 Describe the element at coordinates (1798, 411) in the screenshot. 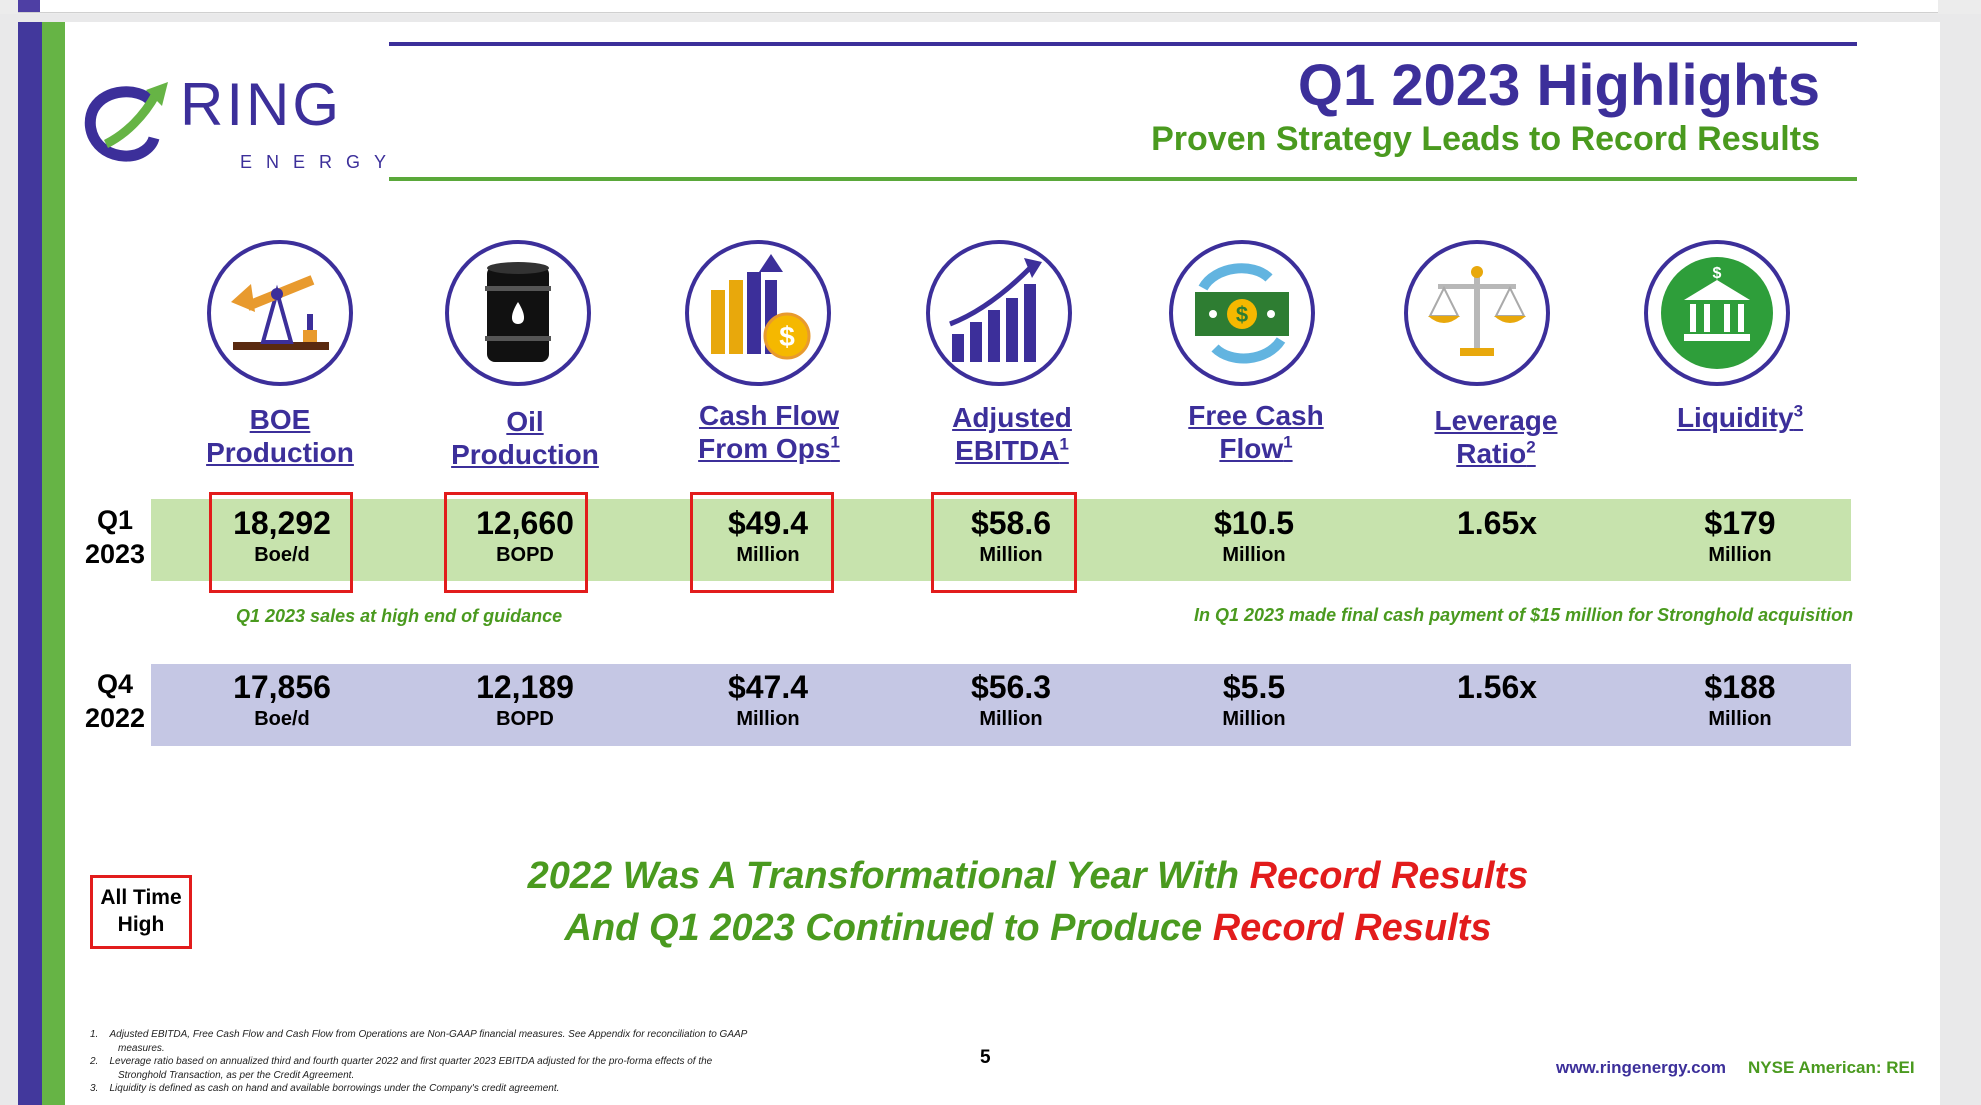

I see `footnote-ref: 3` at that location.